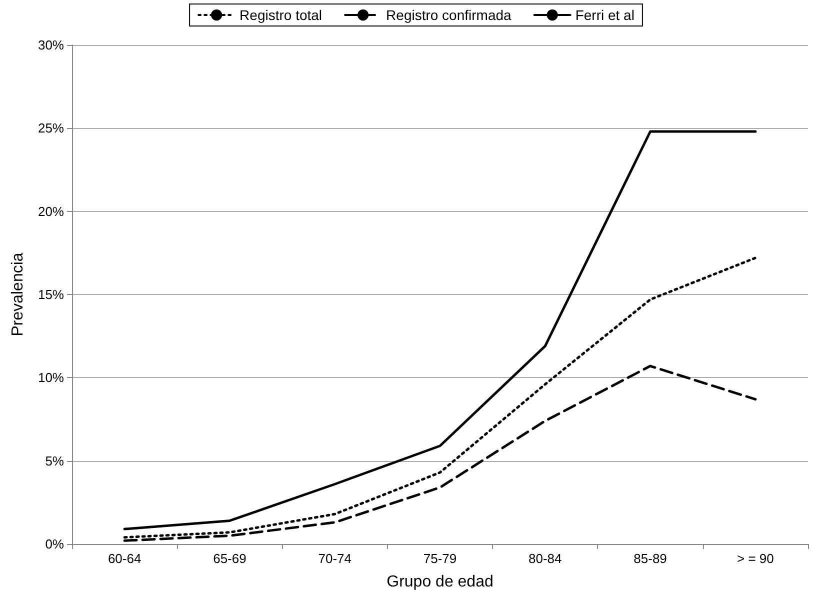 The height and width of the screenshot is (596, 832). Describe the element at coordinates (545, 558) in the screenshot. I see `x-tick-label: 80-84` at that location.